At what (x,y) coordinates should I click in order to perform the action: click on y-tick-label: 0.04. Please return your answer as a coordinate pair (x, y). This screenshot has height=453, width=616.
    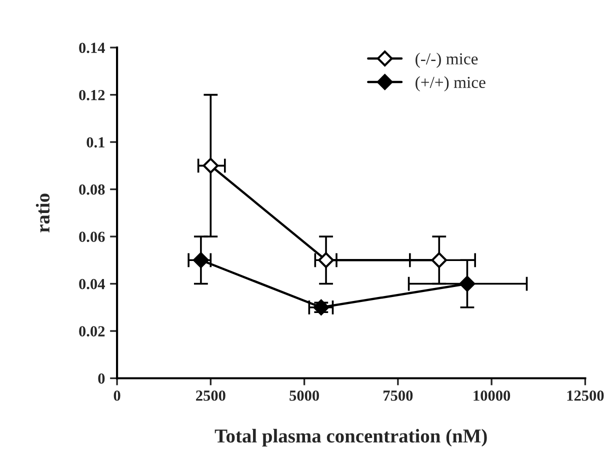
    Looking at the image, I should click on (92, 284).